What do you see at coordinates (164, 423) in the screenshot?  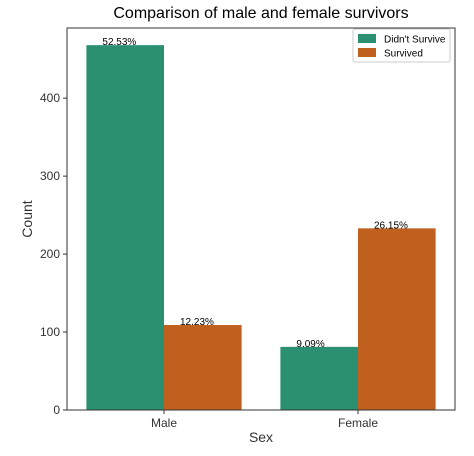 I see `x-tick-label: Male` at bounding box center [164, 423].